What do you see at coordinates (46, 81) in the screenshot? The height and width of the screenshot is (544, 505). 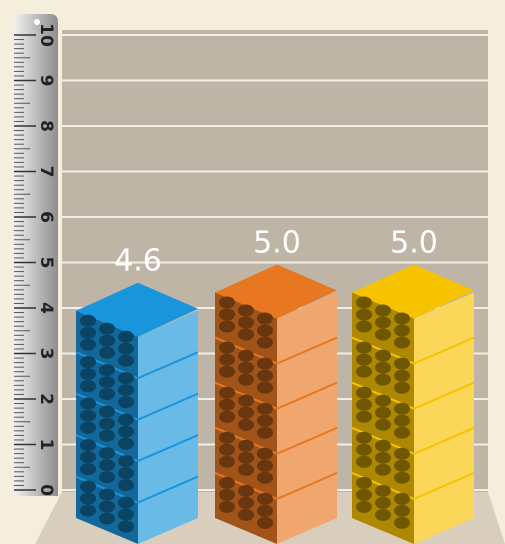 I see `y-tick-label: 9` at bounding box center [46, 81].